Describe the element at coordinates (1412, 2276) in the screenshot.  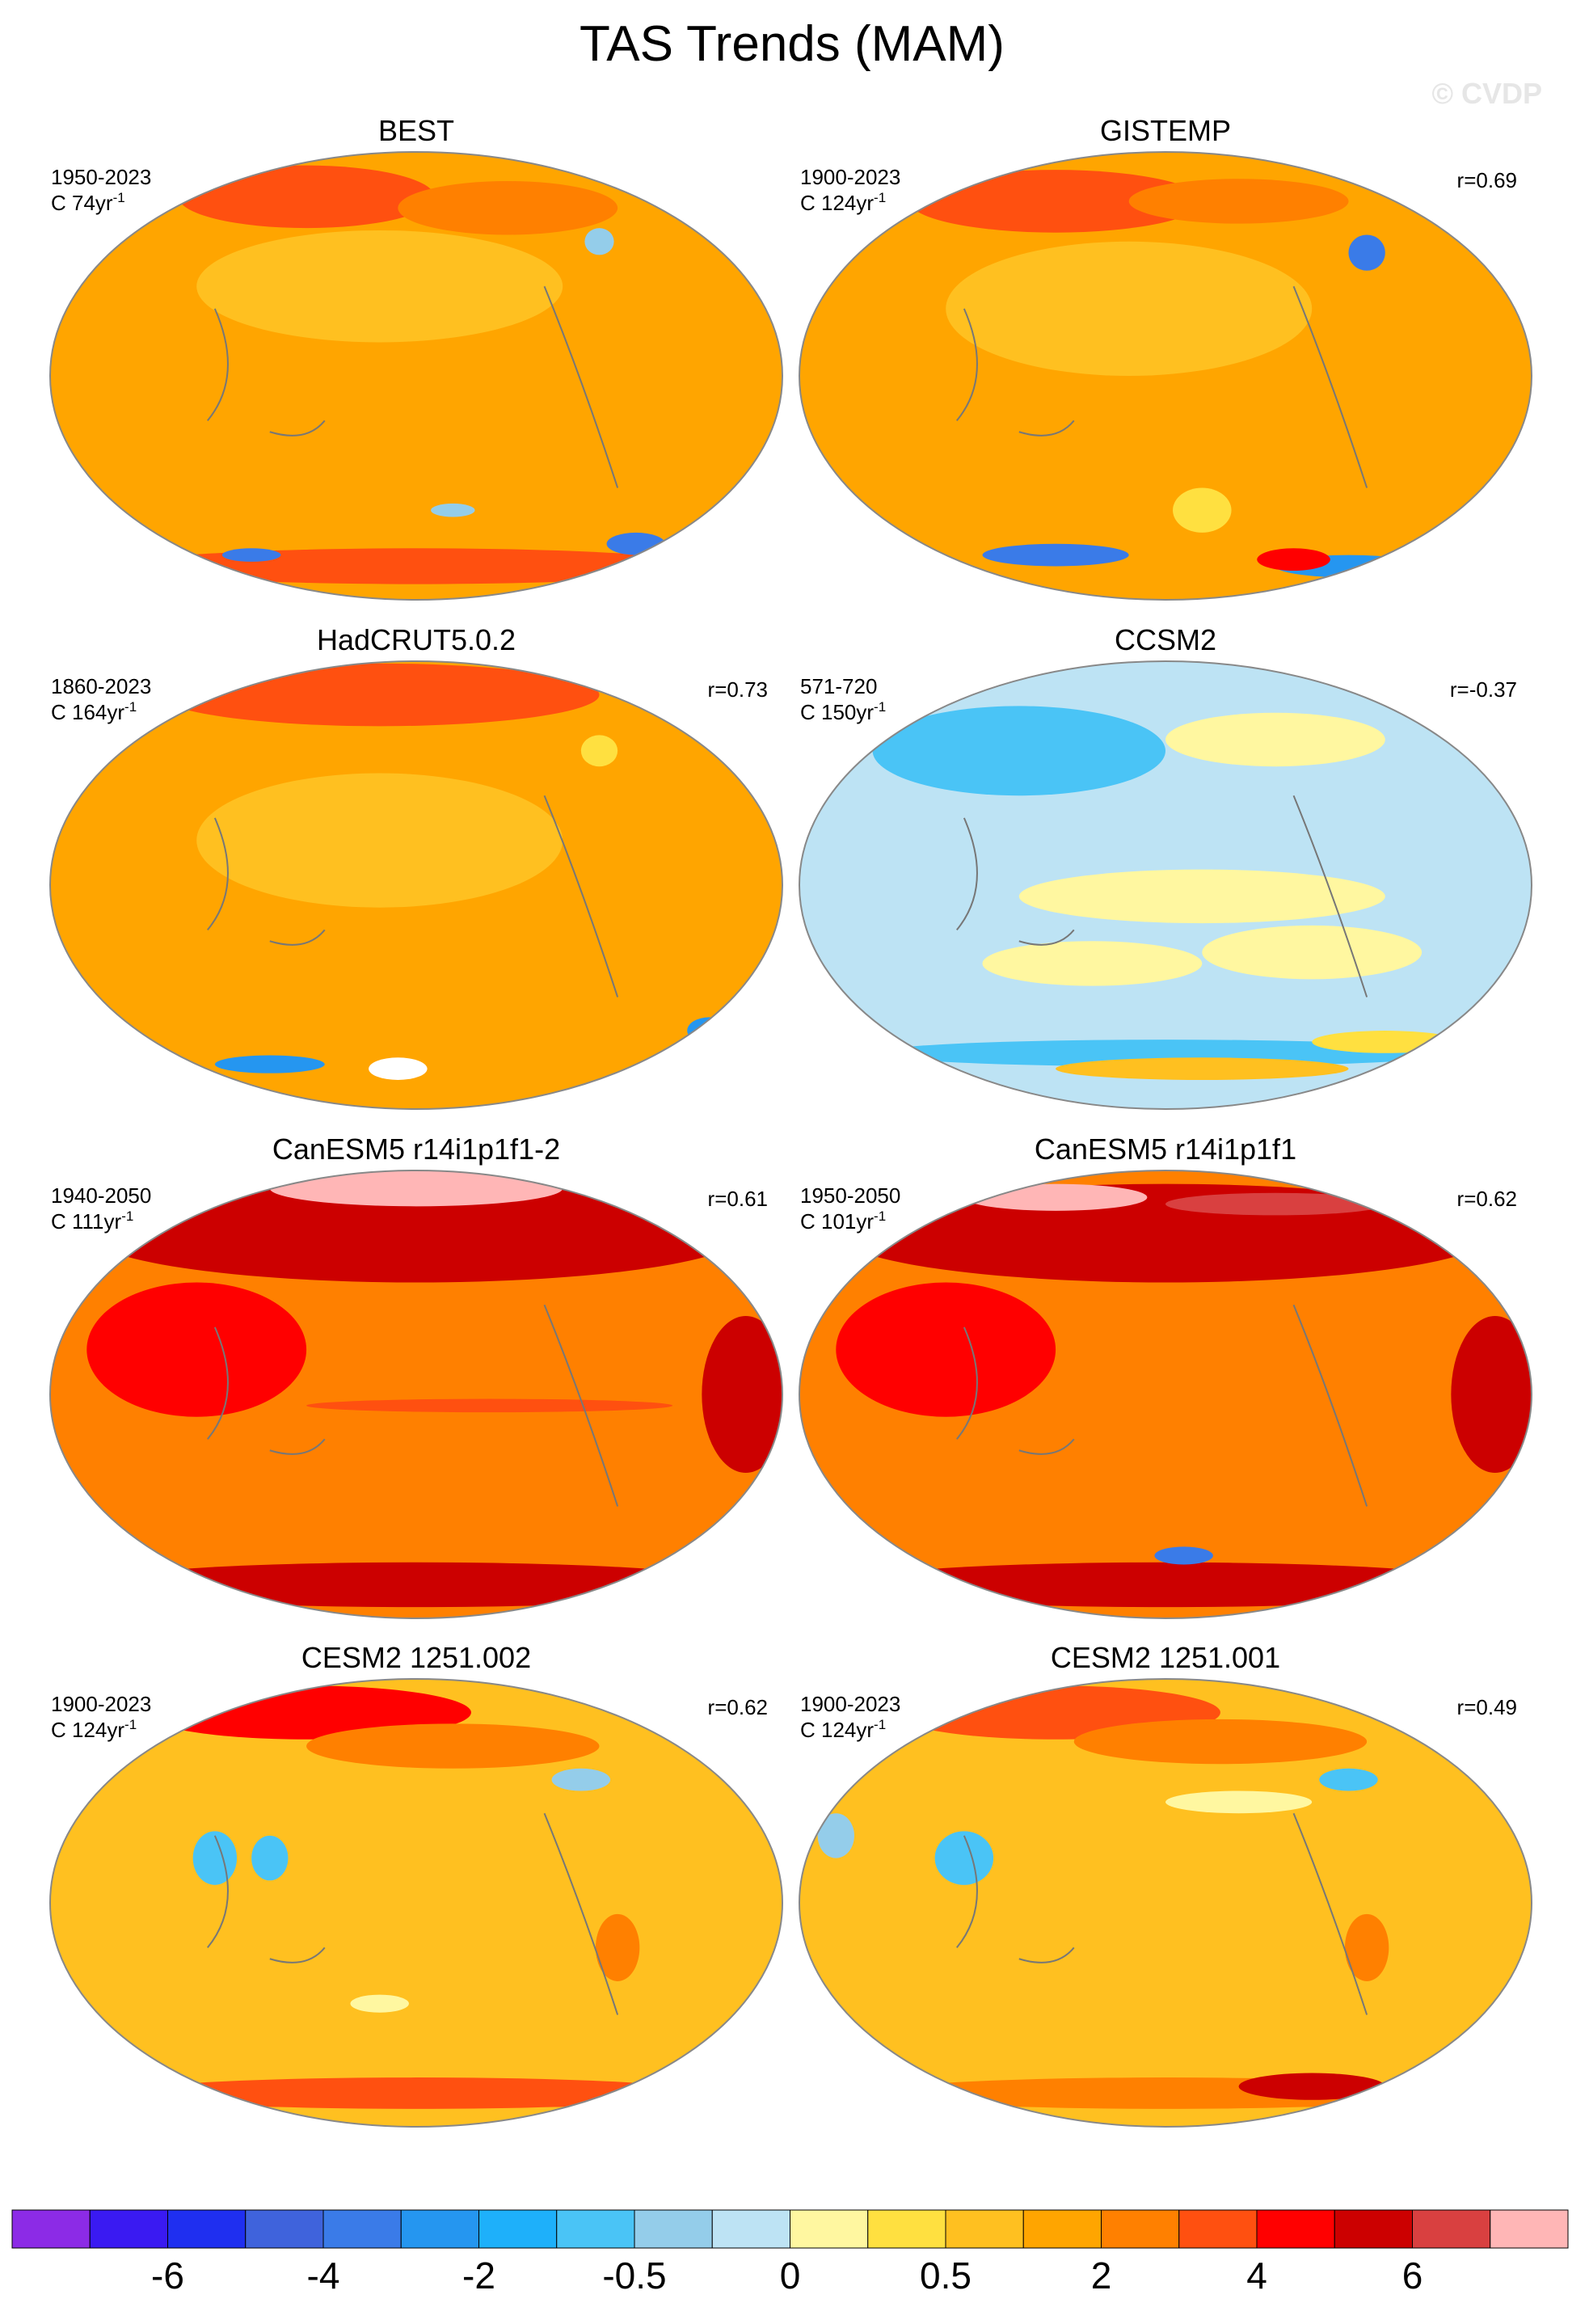
I see `colorbar-label: 6` at that location.